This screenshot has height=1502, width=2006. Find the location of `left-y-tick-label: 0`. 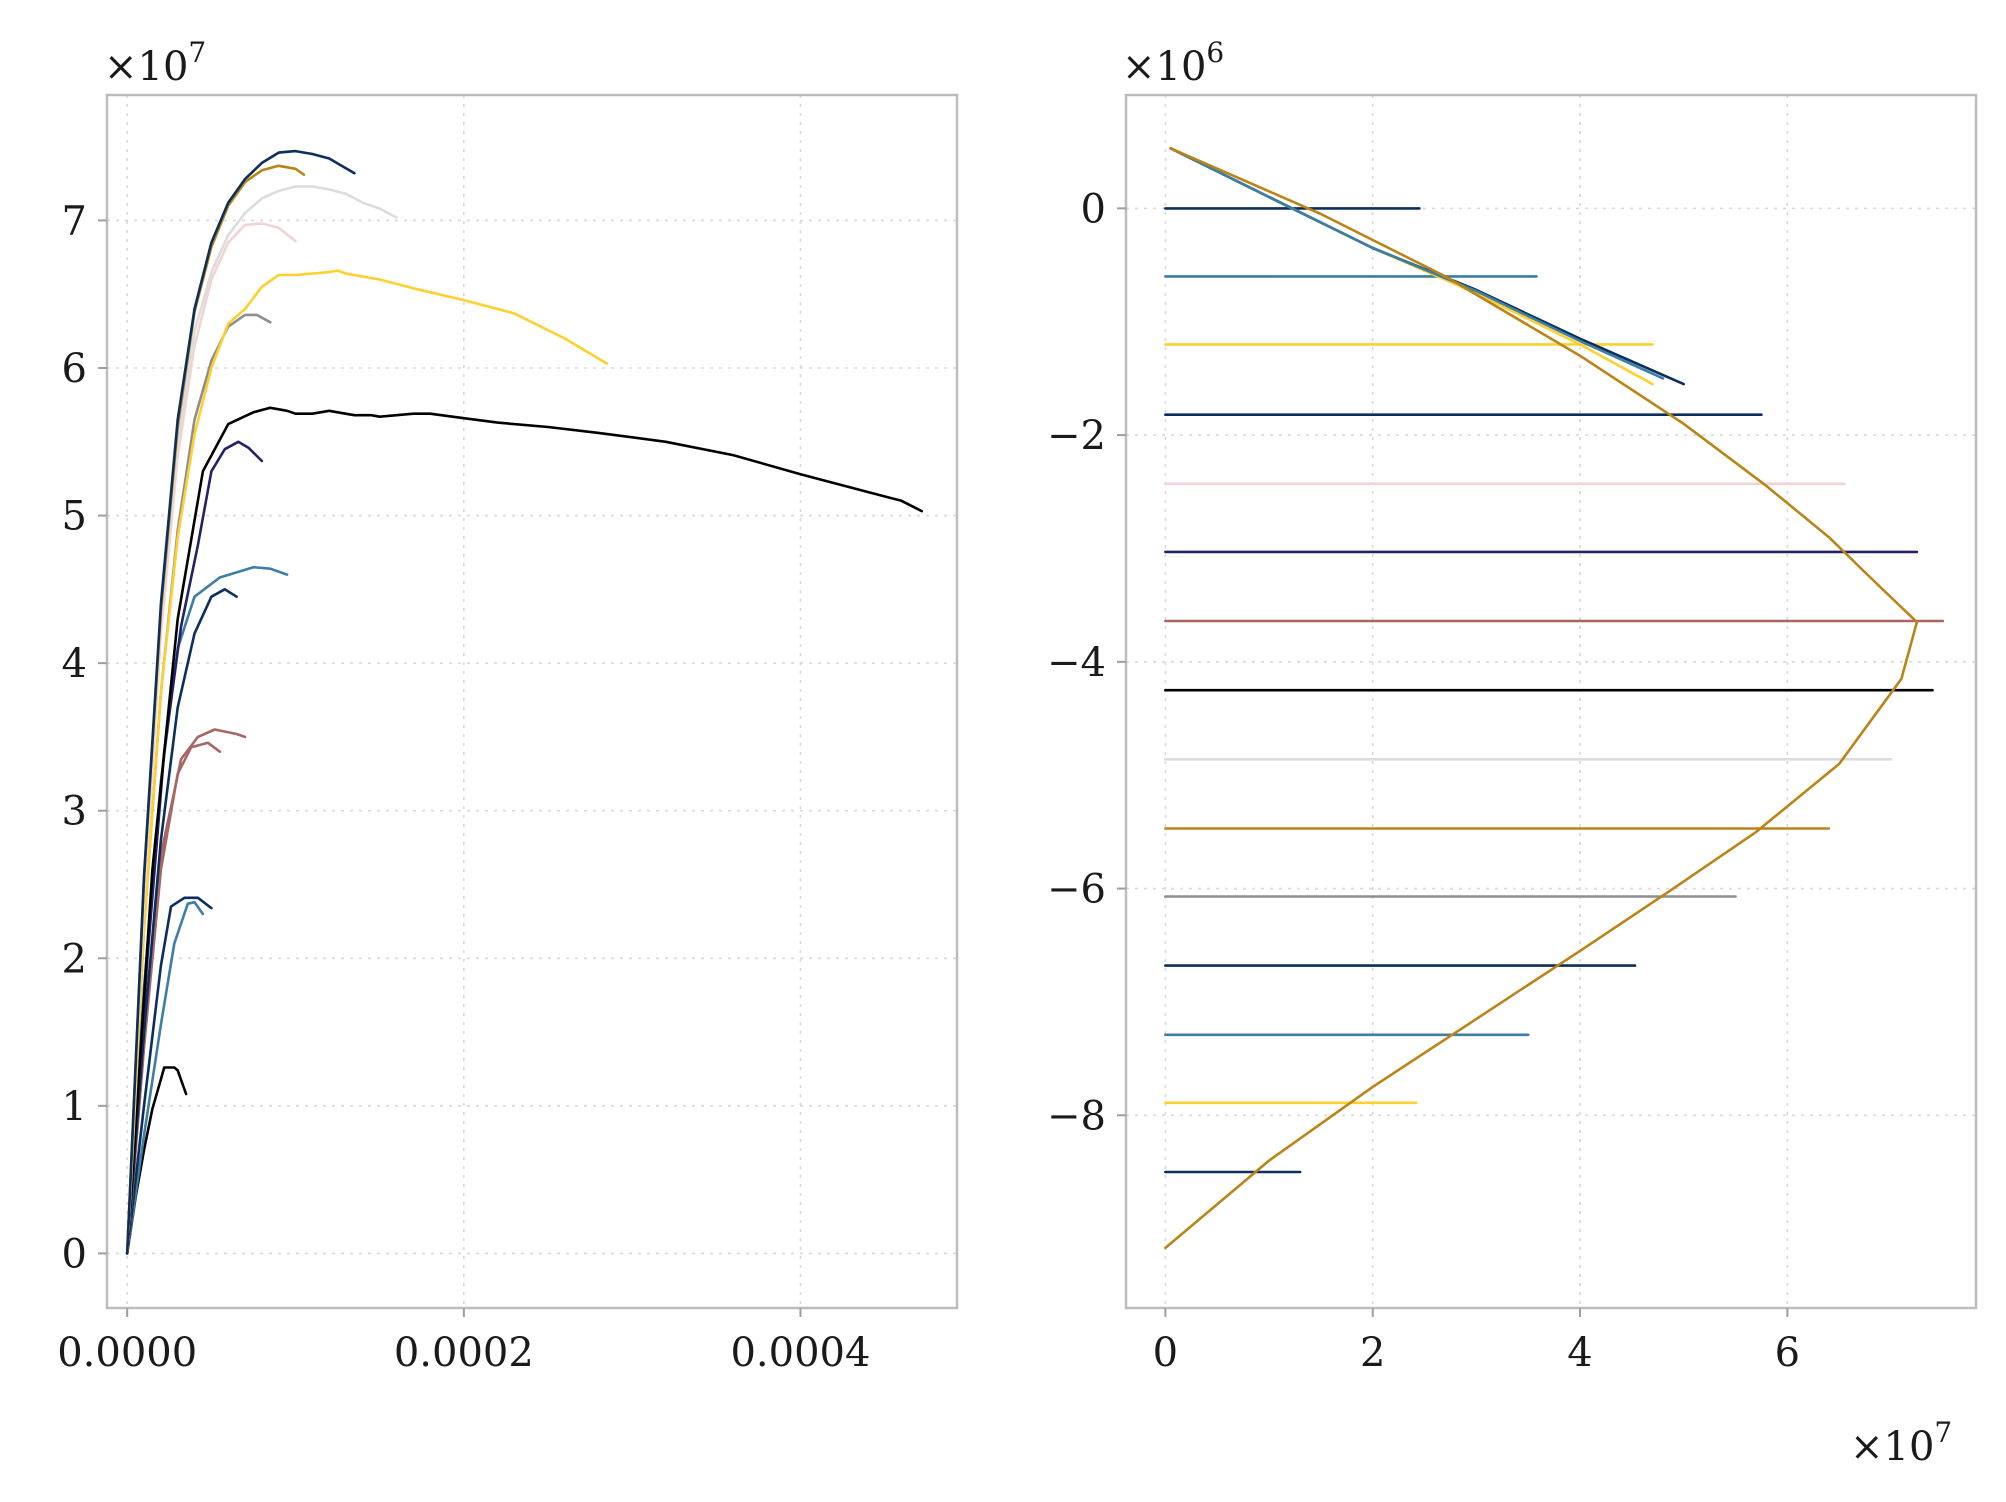

left-y-tick-label: 0 is located at coordinates (74, 1254).